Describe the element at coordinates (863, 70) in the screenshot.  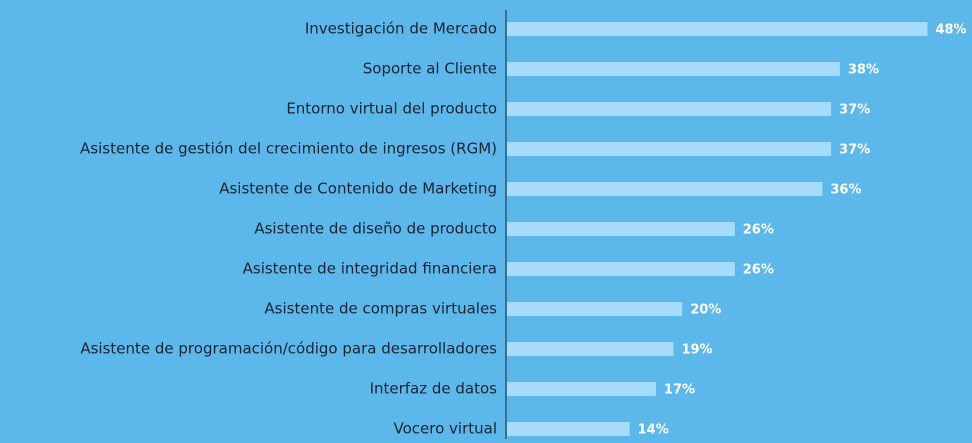
I see `value-label: 38%` at that location.